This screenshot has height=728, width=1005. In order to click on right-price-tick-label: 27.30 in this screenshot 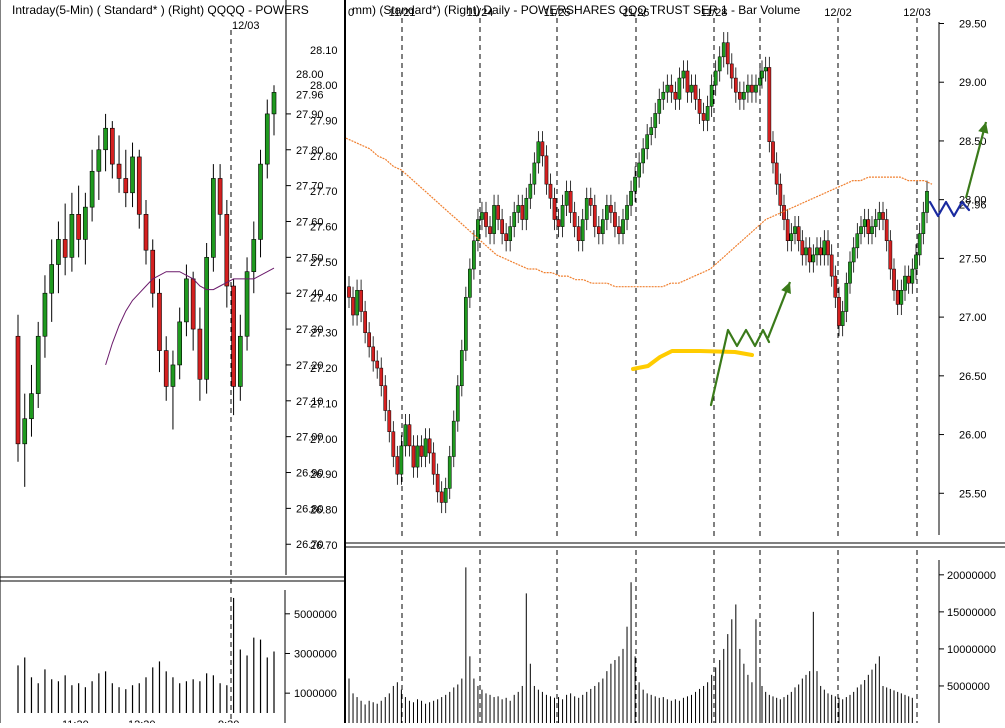, I will do `click(324, 334)`.